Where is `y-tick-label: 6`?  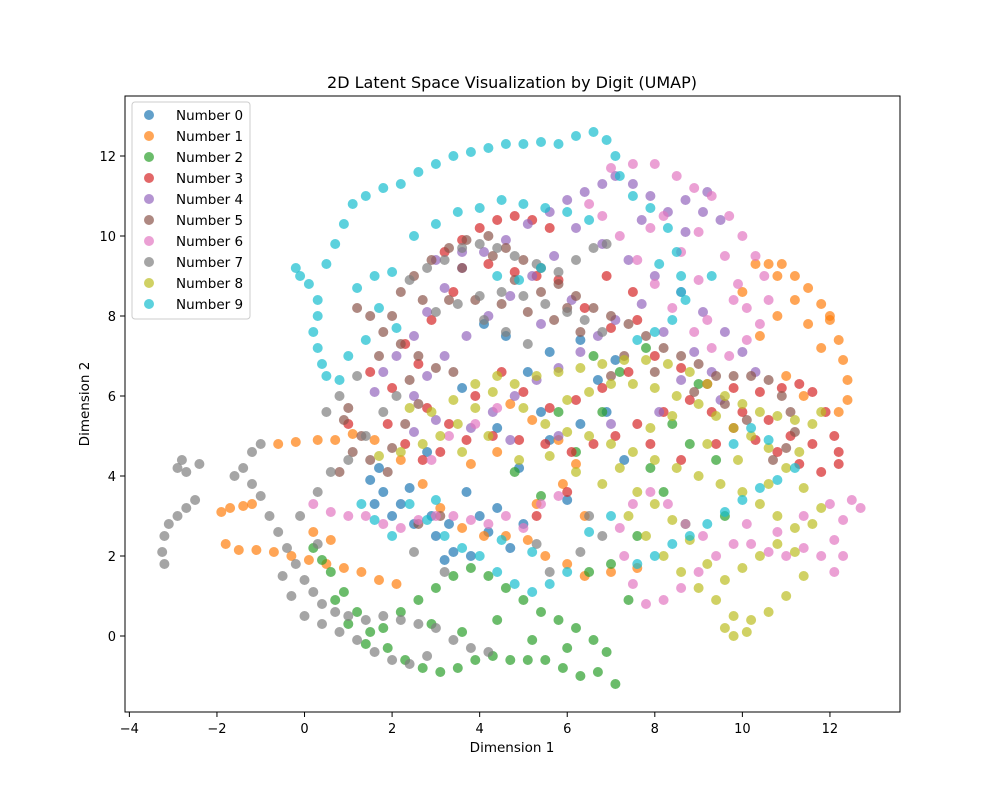 y-tick-label: 6 is located at coordinates (112, 397).